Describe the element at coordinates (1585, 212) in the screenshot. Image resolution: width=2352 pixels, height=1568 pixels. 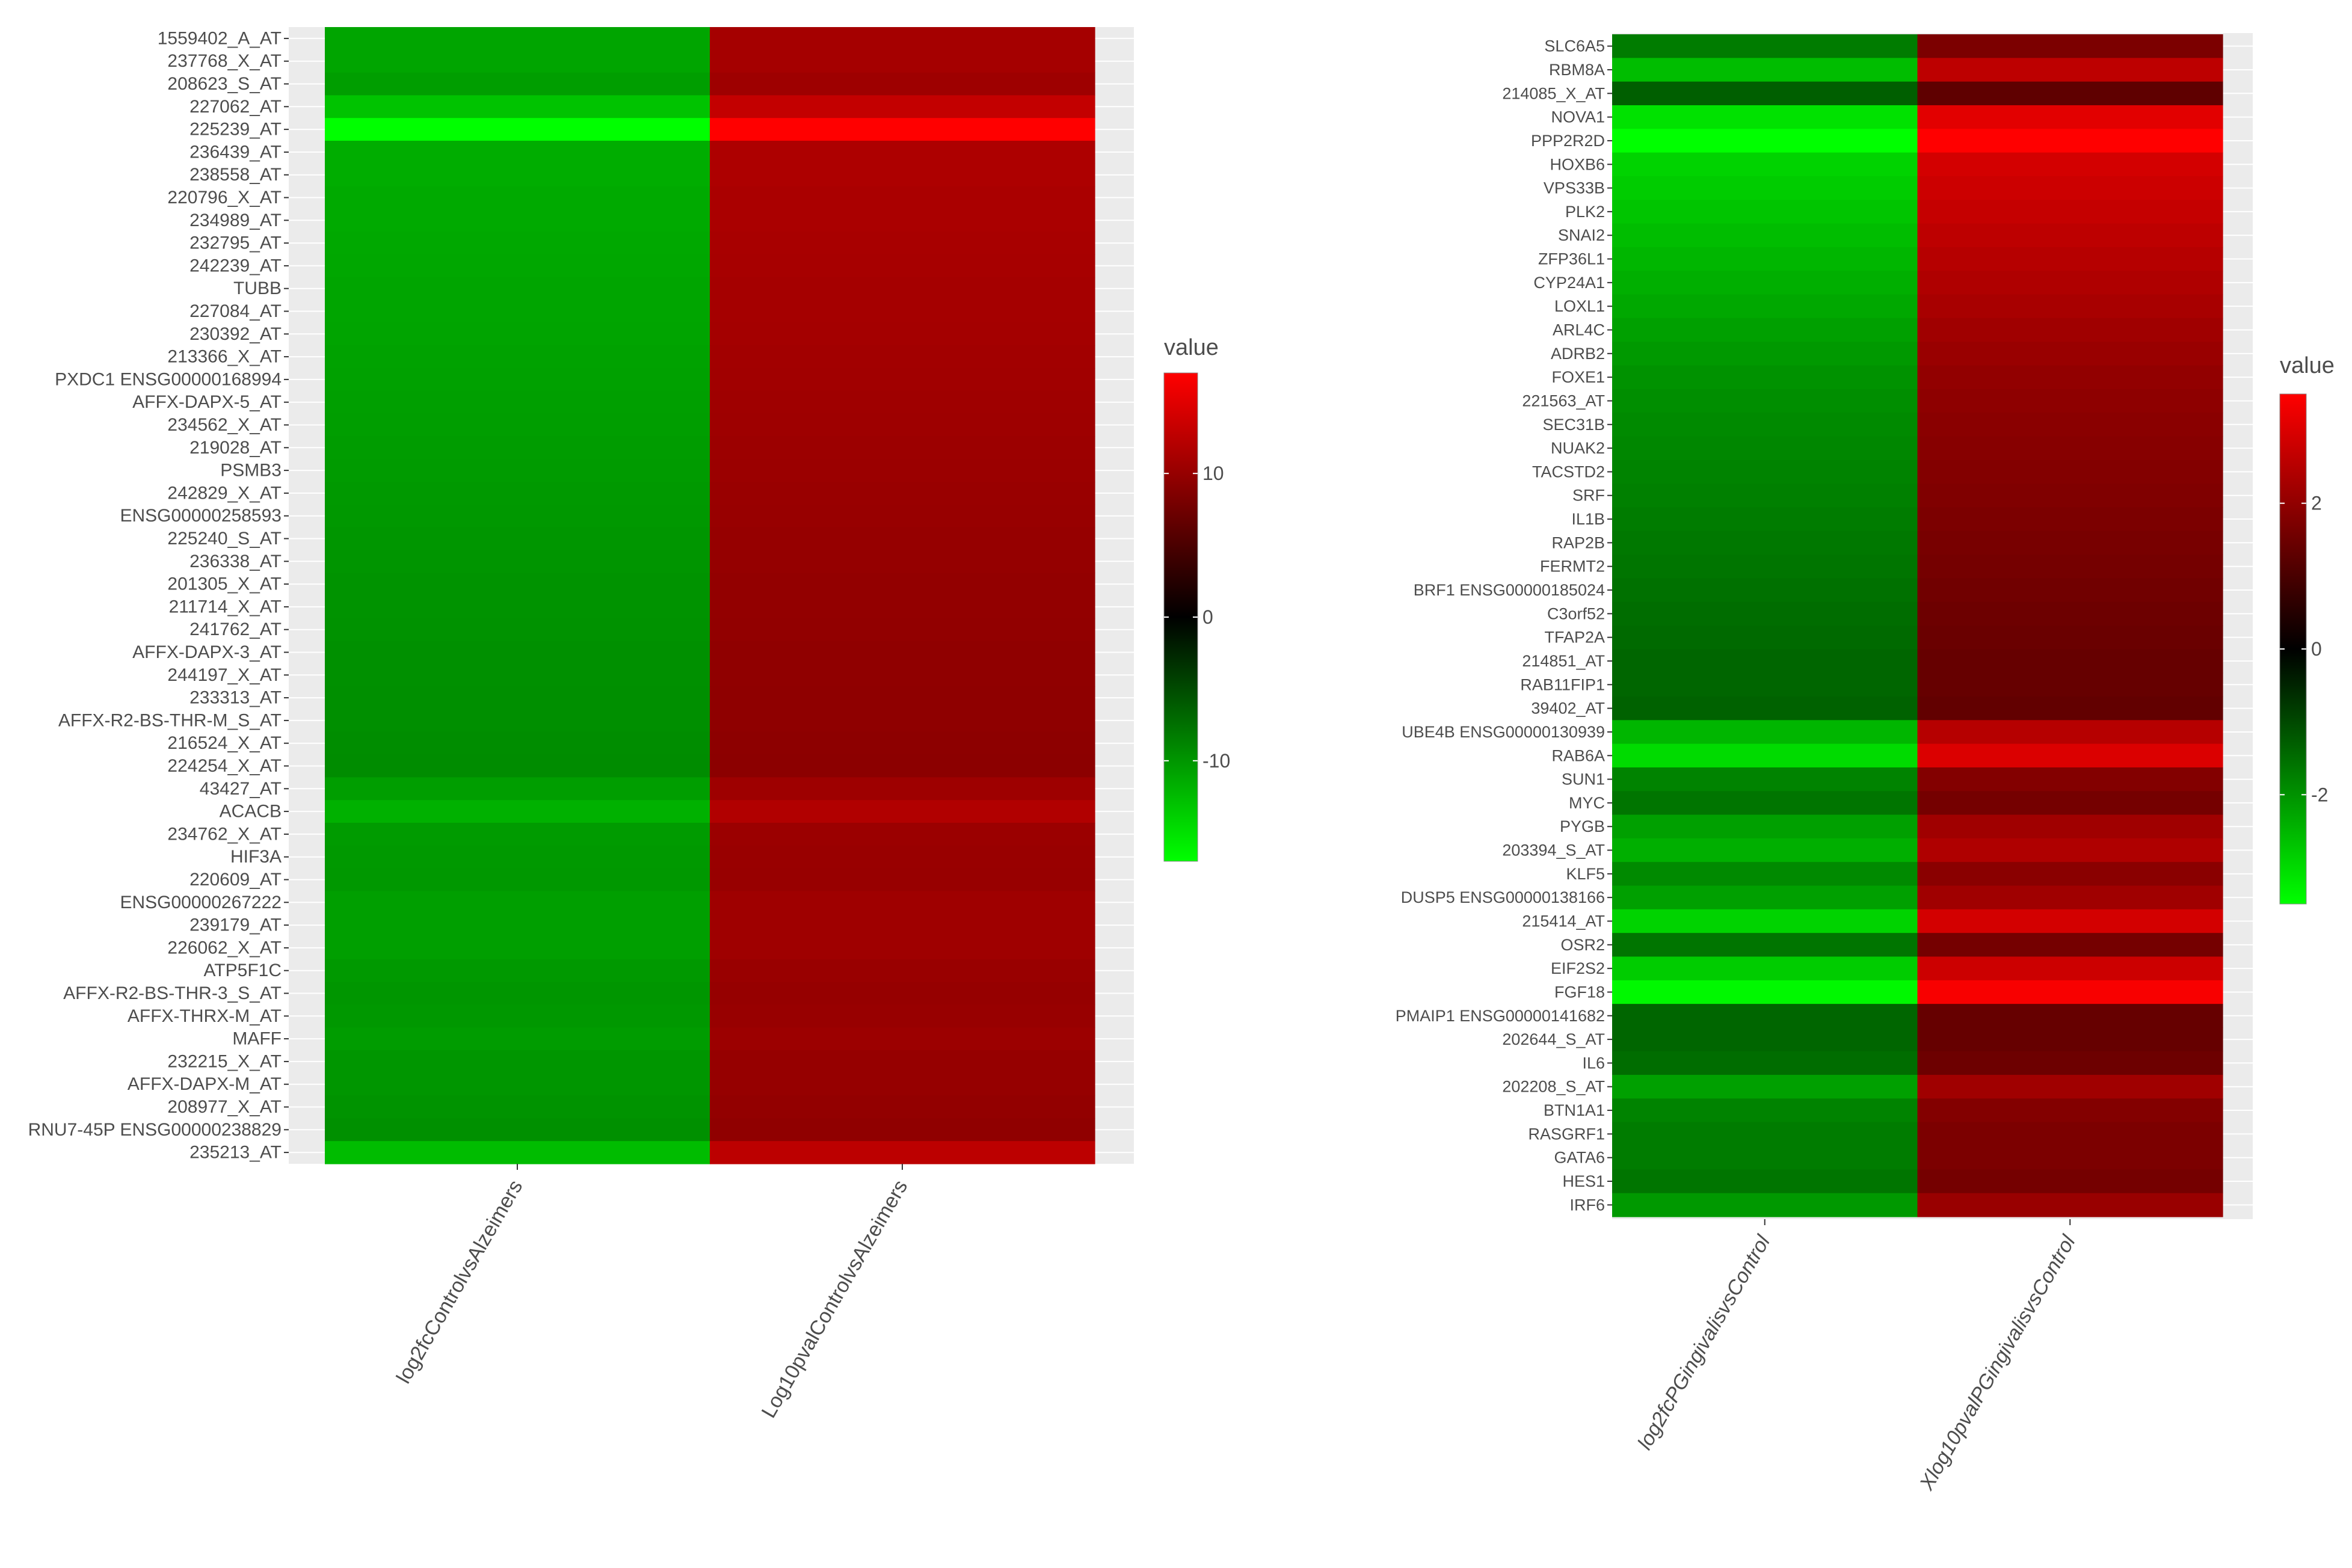
I see `y-tick-label: PLK2` at that location.